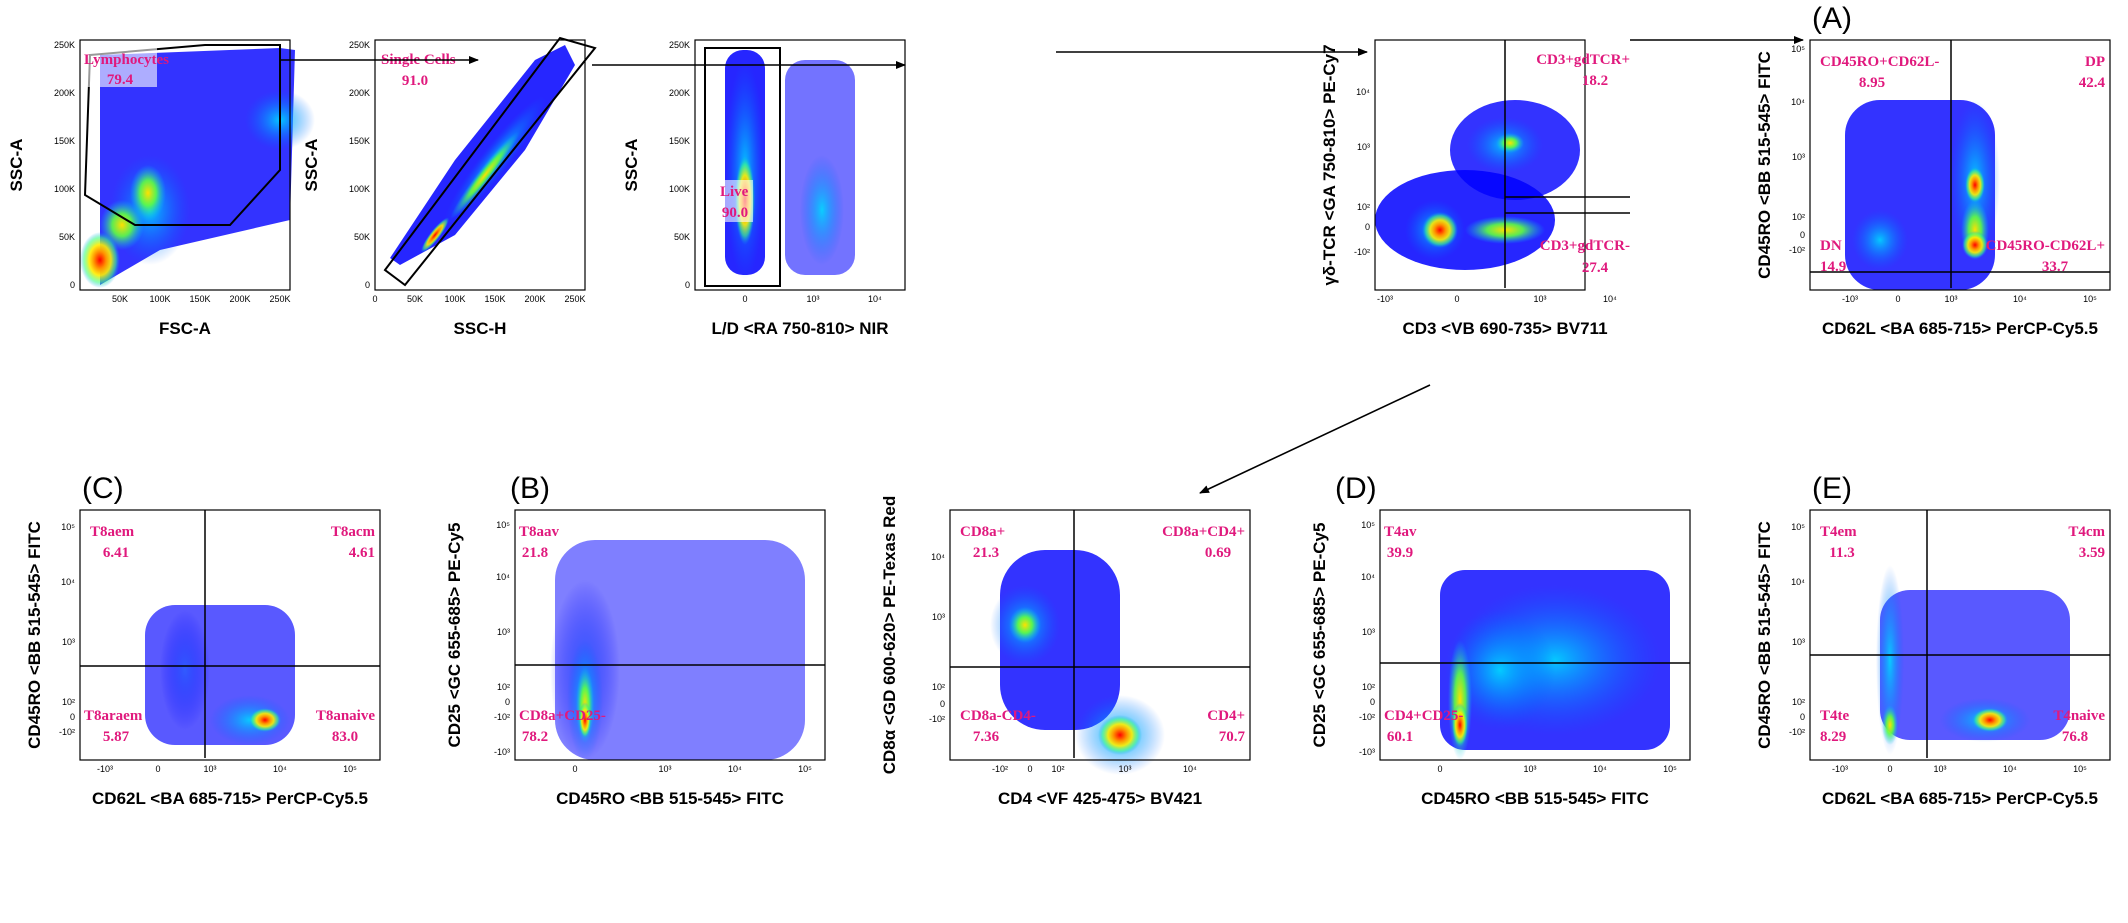  What do you see at coordinates (2092, 553) in the screenshot?
I see `gate-value: 3.59` at bounding box center [2092, 553].